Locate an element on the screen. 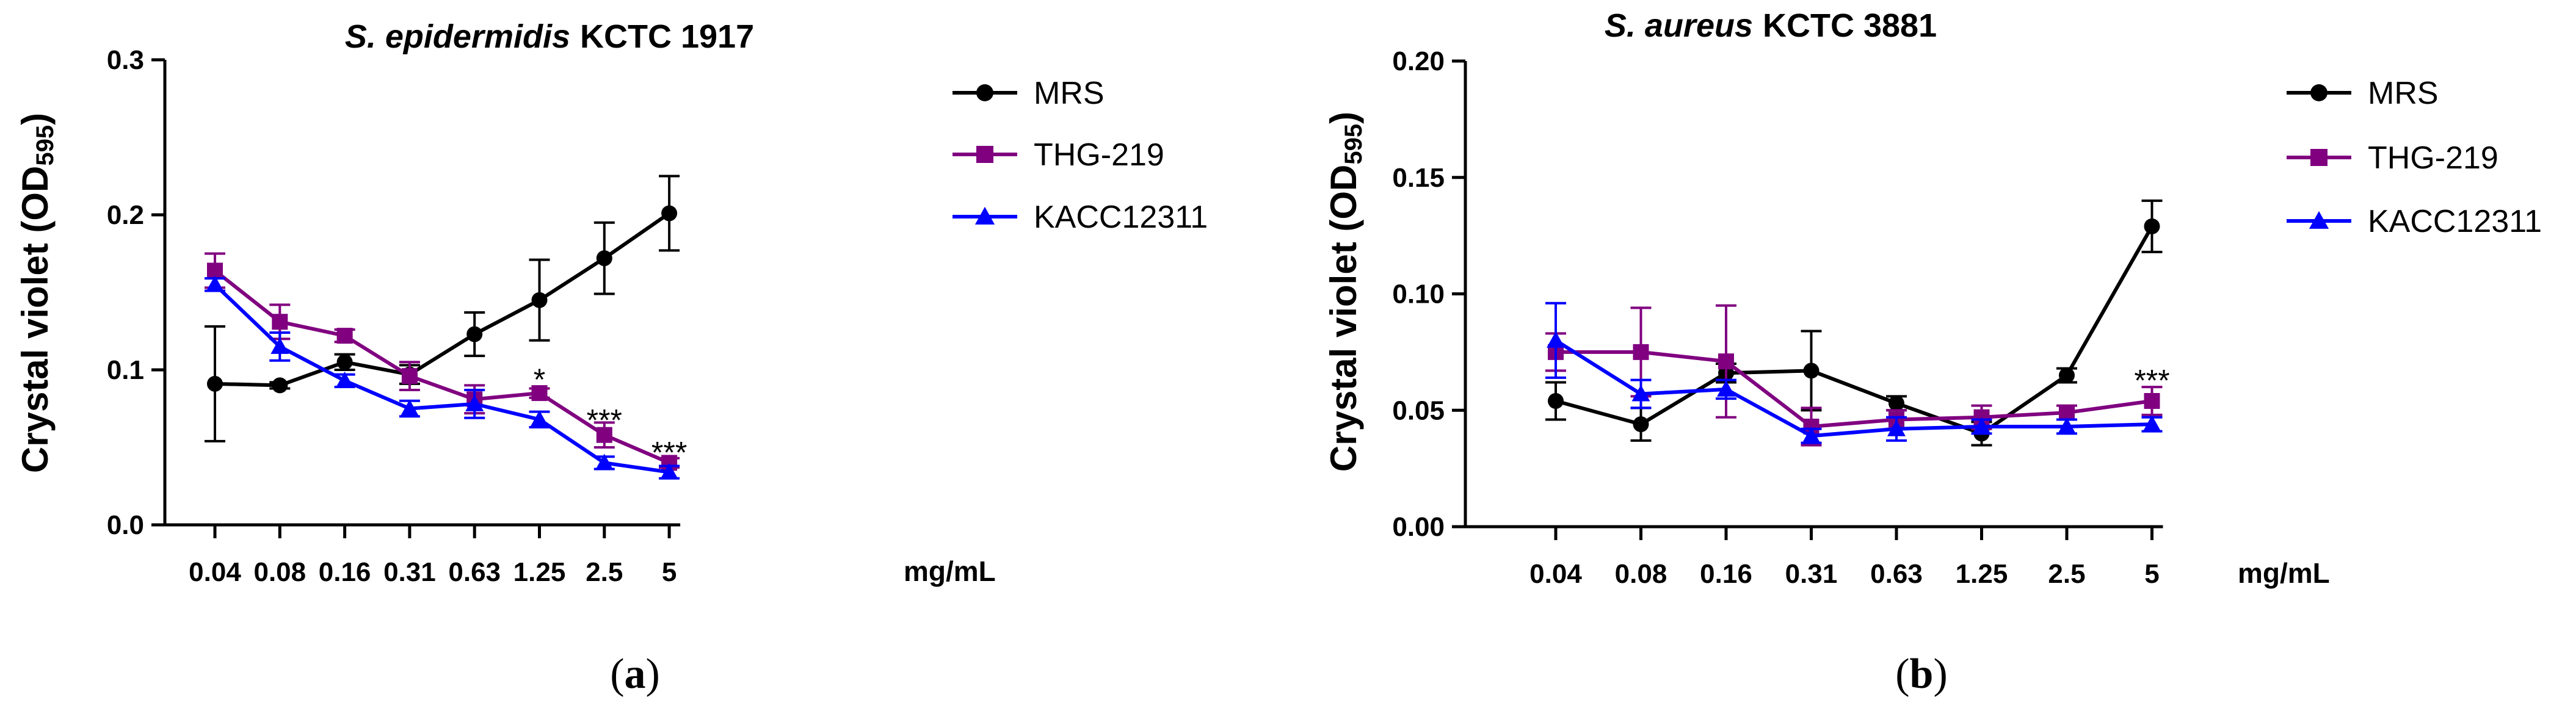 This screenshot has width=2576, height=711. legend: MRS THG-219 KACC12311 is located at coordinates (1080, 156).